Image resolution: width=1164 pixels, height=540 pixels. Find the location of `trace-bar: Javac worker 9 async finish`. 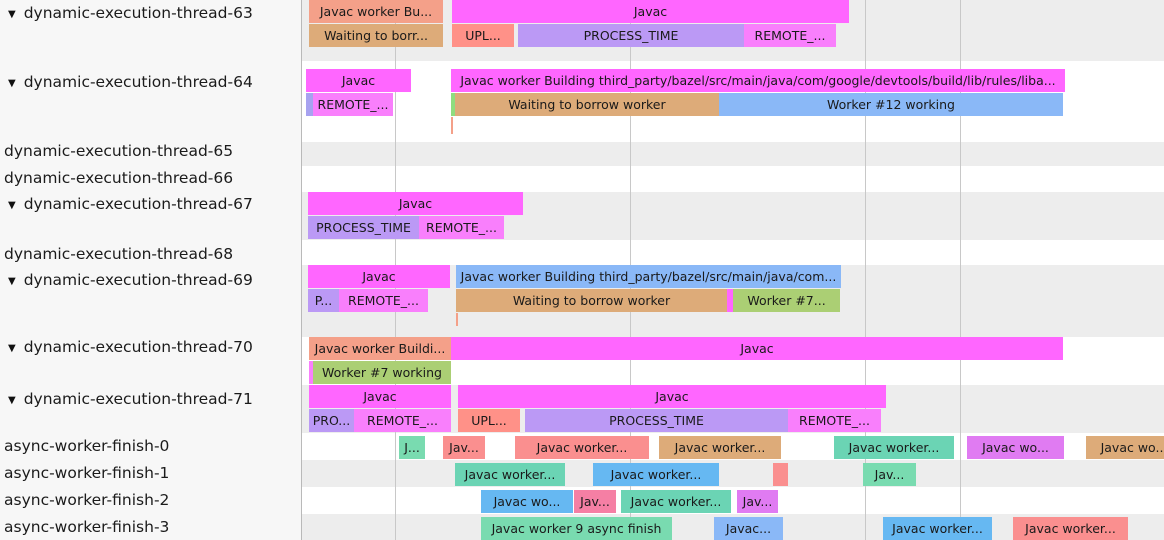

trace-bar: Javac worker 9 async finish is located at coordinates (576, 528).